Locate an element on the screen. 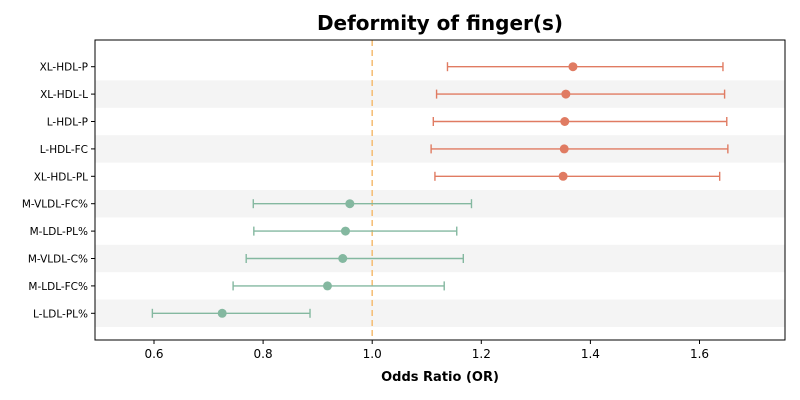 The height and width of the screenshot is (400, 800). x-tick-label: 1.0 is located at coordinates (372, 354).